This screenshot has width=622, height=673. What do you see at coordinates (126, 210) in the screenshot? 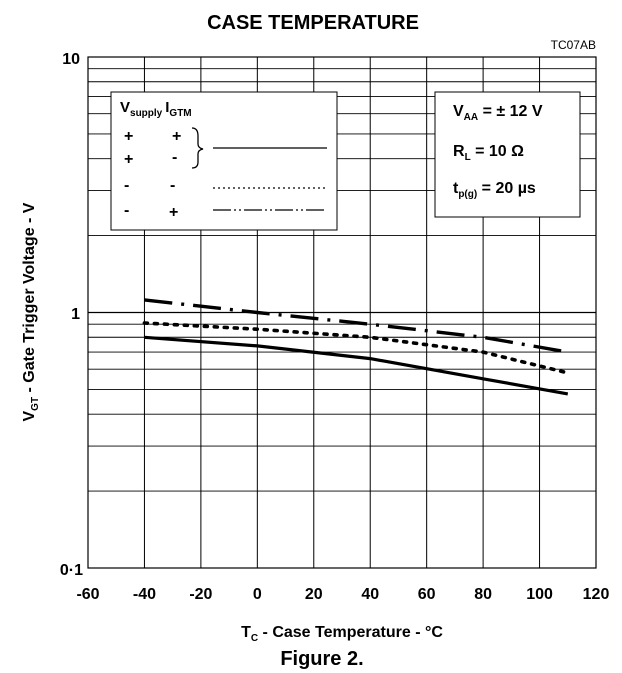
I see `legend-row-4-supply: -` at bounding box center [126, 210].